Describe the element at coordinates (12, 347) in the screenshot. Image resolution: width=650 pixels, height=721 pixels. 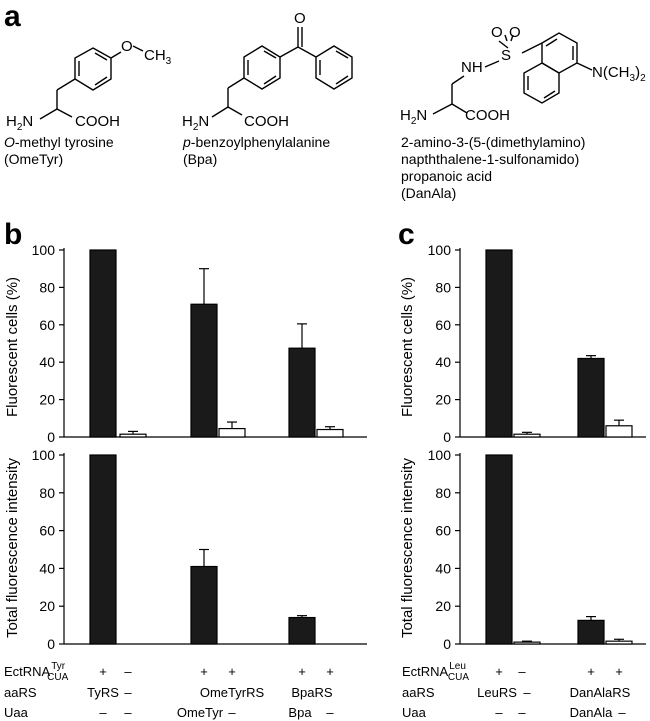
I see `panel-b-top-ylabel: Fluorescent cells (%)` at that location.